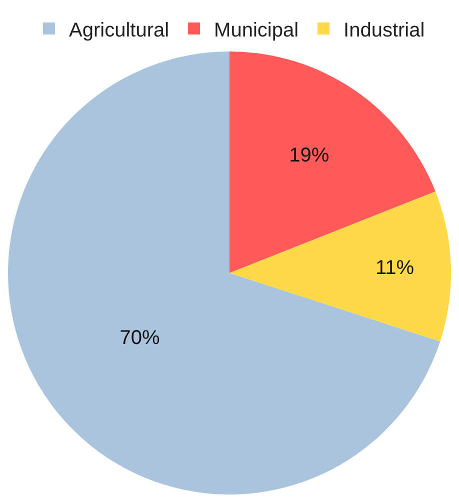  I want to click on data-label: 19%, so click(309, 155).